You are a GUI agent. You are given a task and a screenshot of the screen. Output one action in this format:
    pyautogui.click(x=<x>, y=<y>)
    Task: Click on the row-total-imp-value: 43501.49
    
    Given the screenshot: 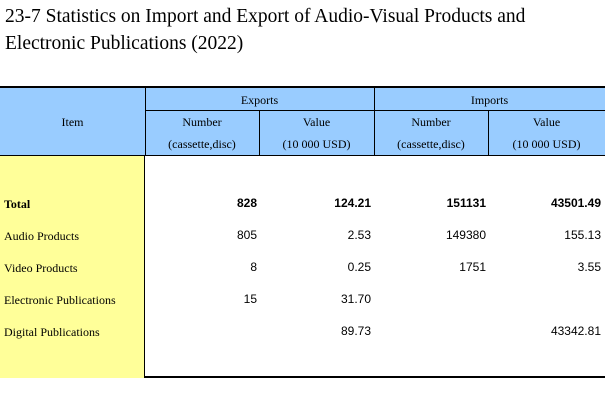 What is the action you would take?
    pyautogui.click(x=575, y=203)
    